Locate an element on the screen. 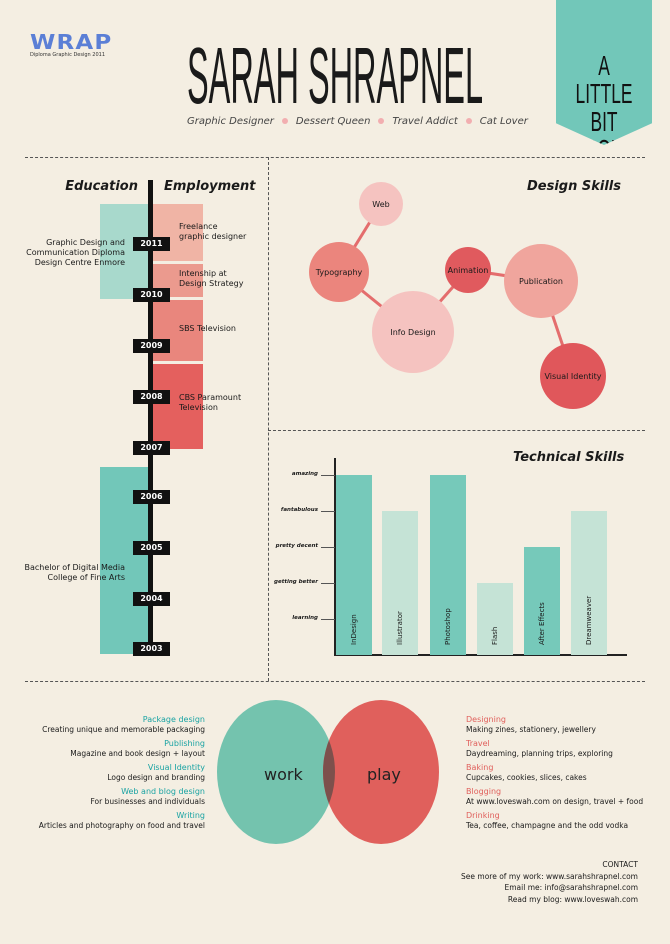 The image size is (670, 944). year-badge: 2005 is located at coordinates (151, 548).